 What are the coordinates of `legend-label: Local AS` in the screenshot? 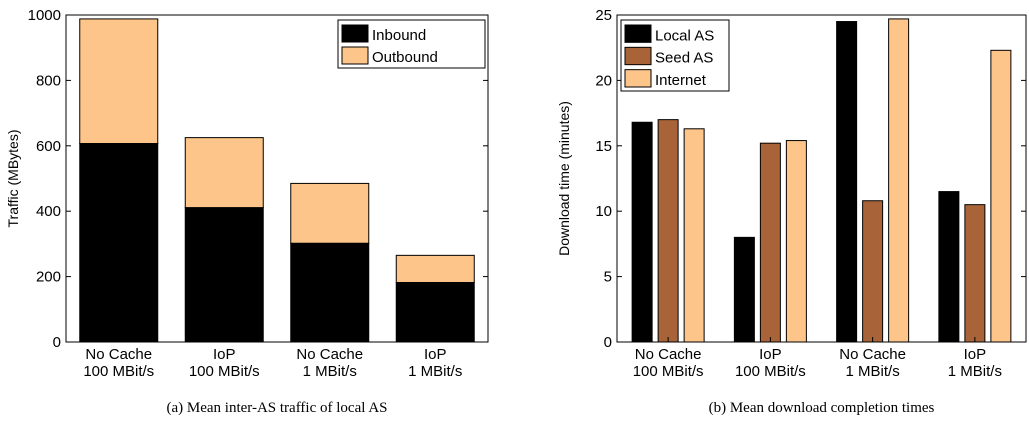 It's located at (684, 35).